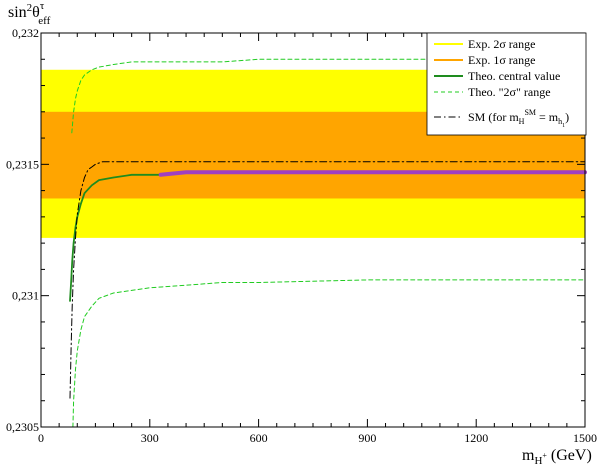 The width and height of the screenshot is (599, 467). What do you see at coordinates (150, 438) in the screenshot?
I see `x-tick-label: 300` at bounding box center [150, 438].